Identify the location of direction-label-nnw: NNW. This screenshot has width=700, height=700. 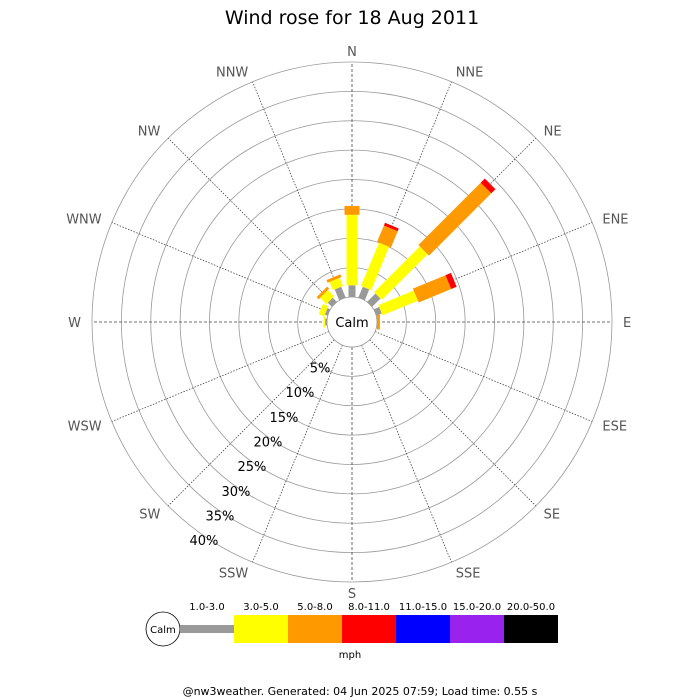
(232, 73).